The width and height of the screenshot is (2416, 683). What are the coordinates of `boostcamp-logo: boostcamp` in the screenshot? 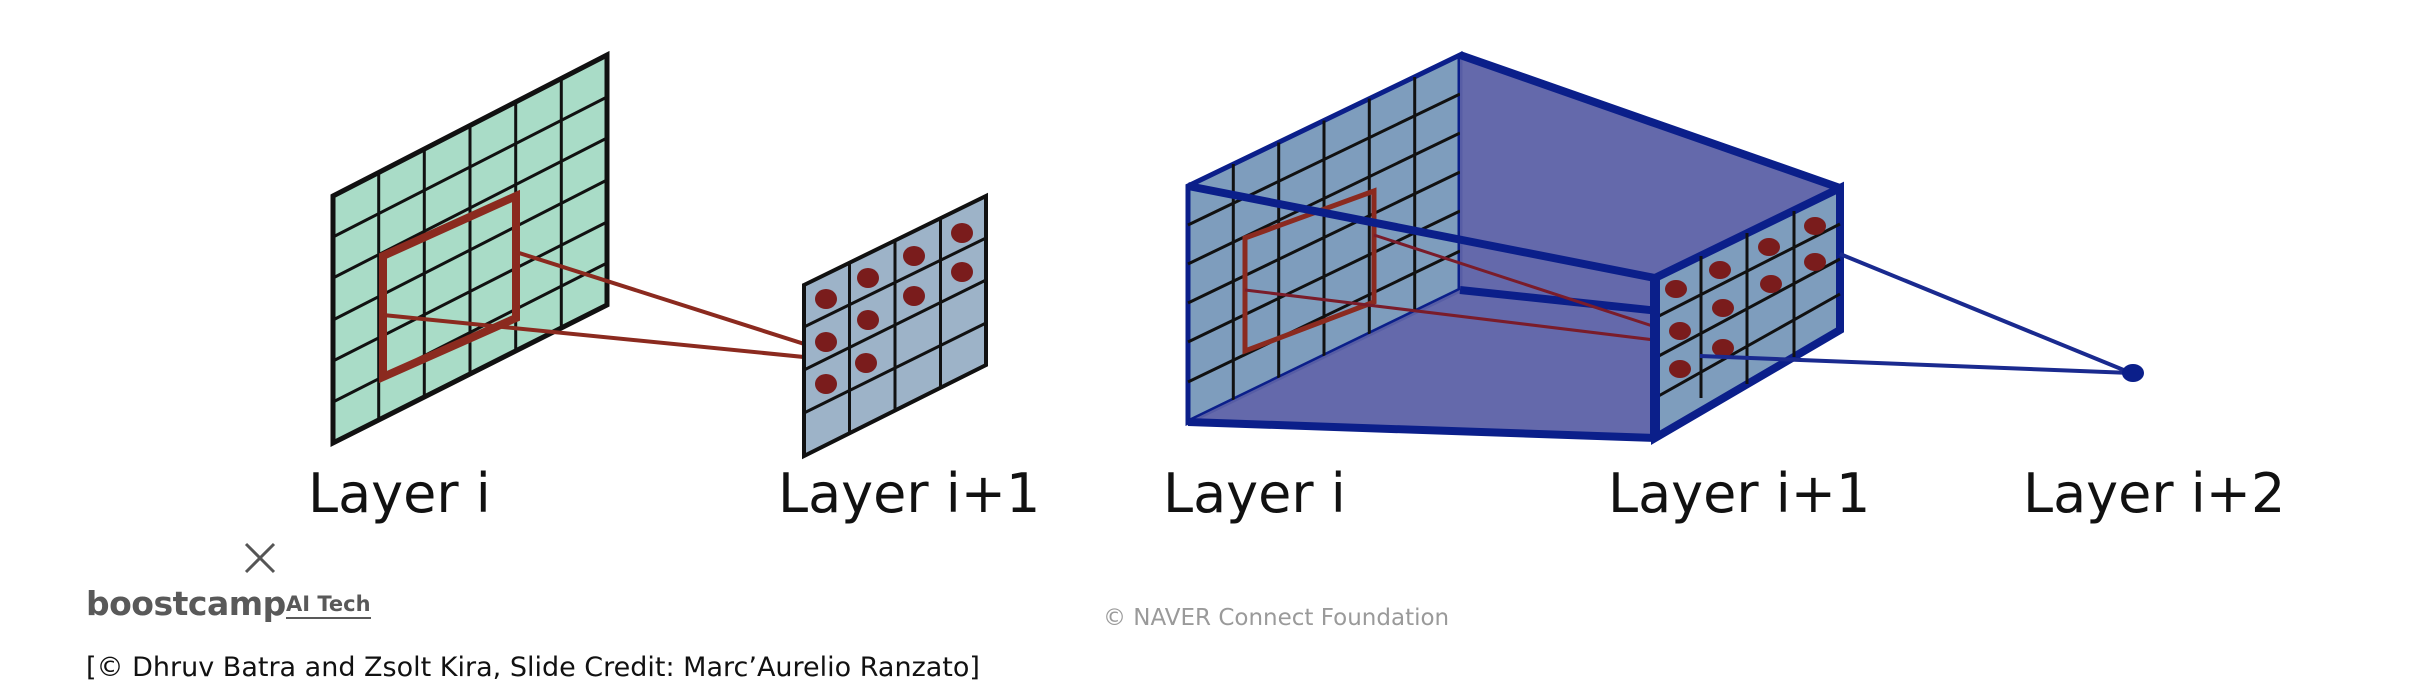 It's located at (186, 603).